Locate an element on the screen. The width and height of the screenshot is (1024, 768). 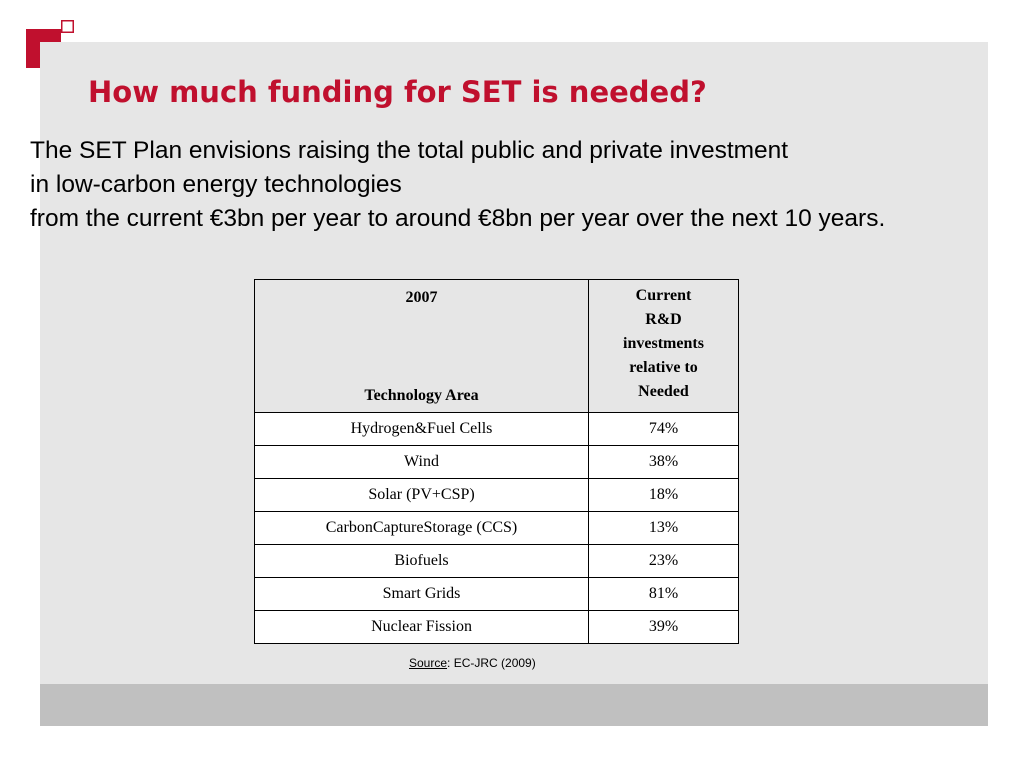
cell-technology-area: Solar (PV+CSP) is located at coordinates (421, 495).